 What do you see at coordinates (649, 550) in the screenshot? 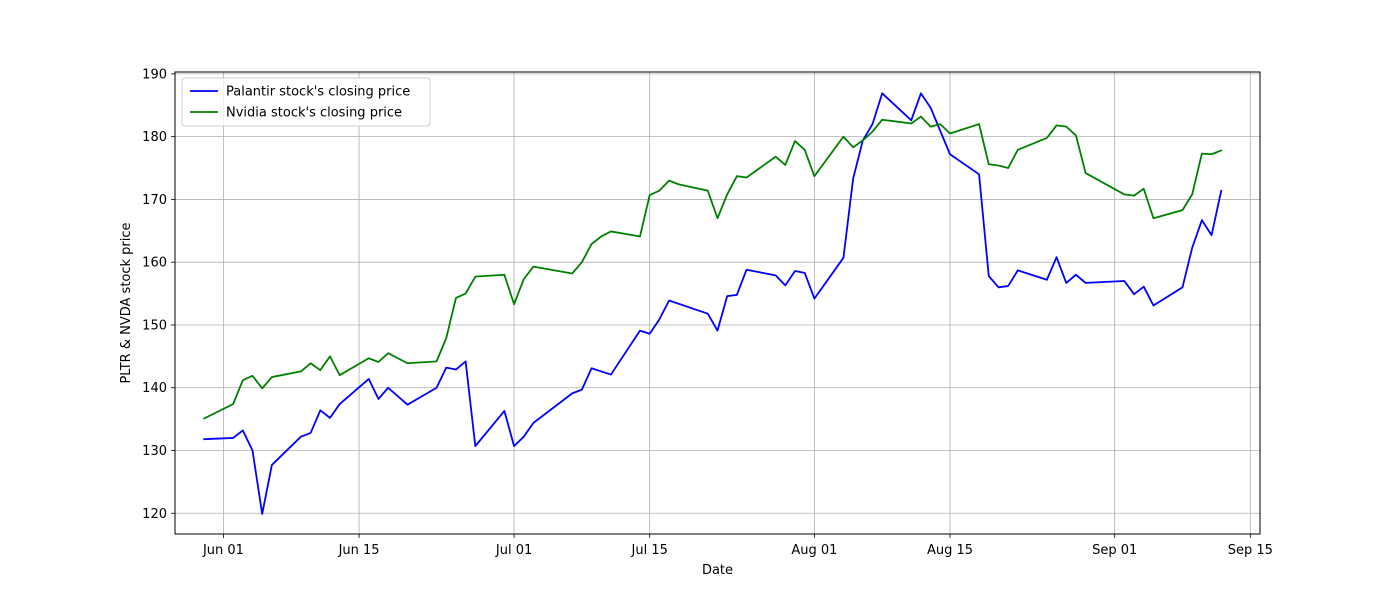
I see `x-tick-label: Jul 15` at bounding box center [649, 550].